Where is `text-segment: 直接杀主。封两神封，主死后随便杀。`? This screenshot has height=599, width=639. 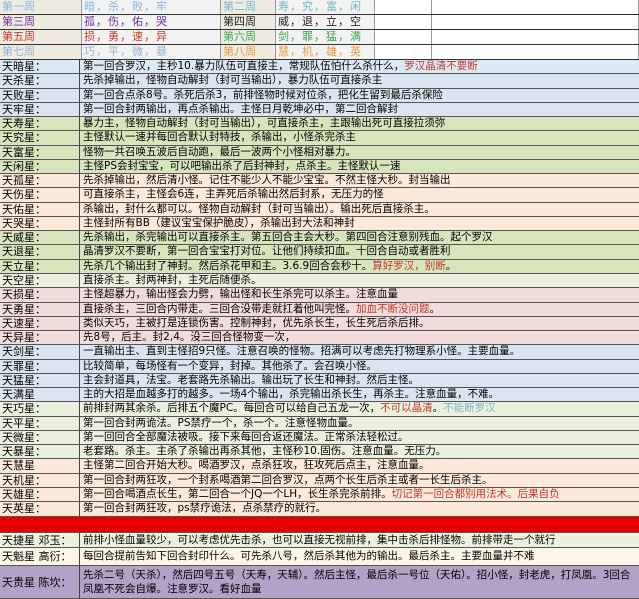 text-segment: 直接杀主。封两神封，主死后随便杀。 is located at coordinates (172, 279).